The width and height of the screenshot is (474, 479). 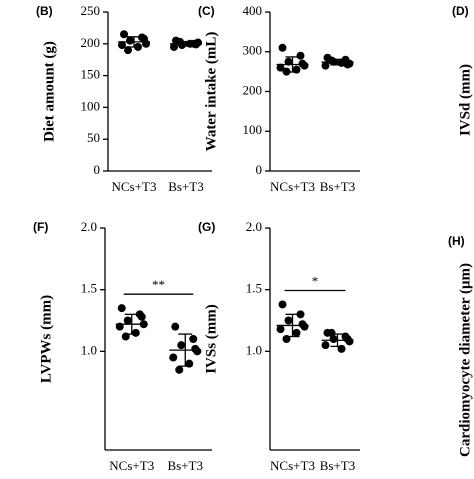 What do you see at coordinates (91, 74) in the screenshot?
I see `y-tick-label: 150` at bounding box center [91, 74].